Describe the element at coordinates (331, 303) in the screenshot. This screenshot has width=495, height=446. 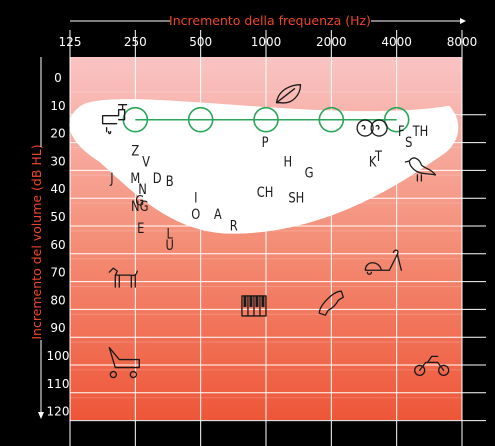
I see `phone-icon` at that location.